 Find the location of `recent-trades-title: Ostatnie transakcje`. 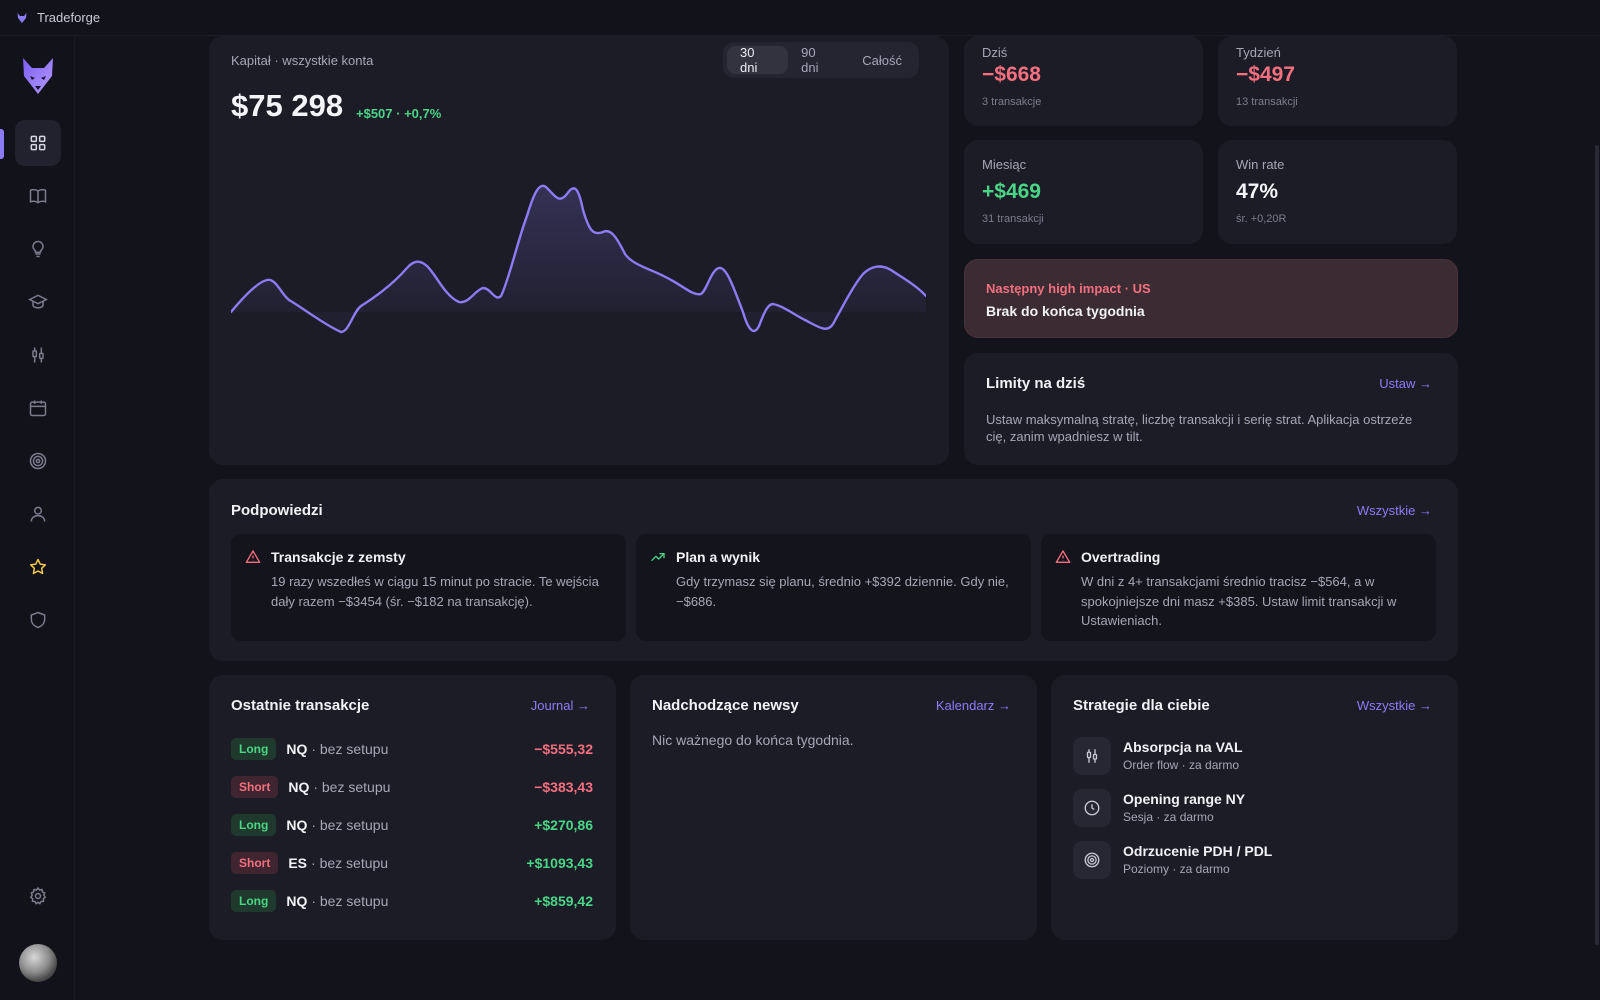

recent-trades-title: Ostatnie transakcje is located at coordinates (300, 705).